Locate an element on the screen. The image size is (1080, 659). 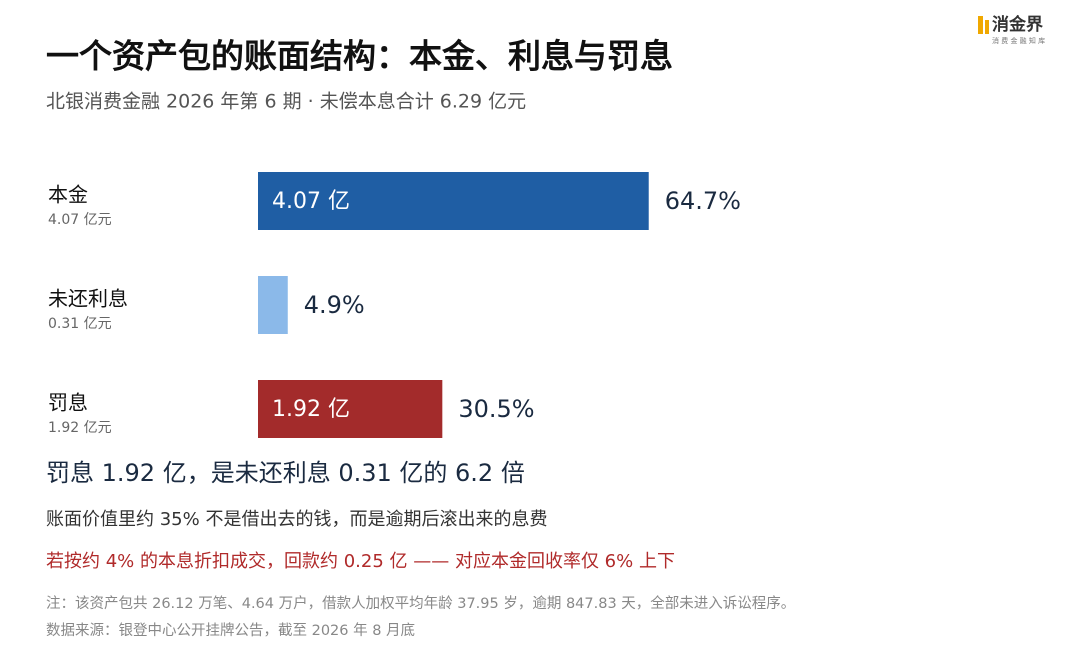
note-line: 账面价值里约 35% 不是借出去的钱，而是逾期后滚出来的息费 is located at coordinates (296, 519).